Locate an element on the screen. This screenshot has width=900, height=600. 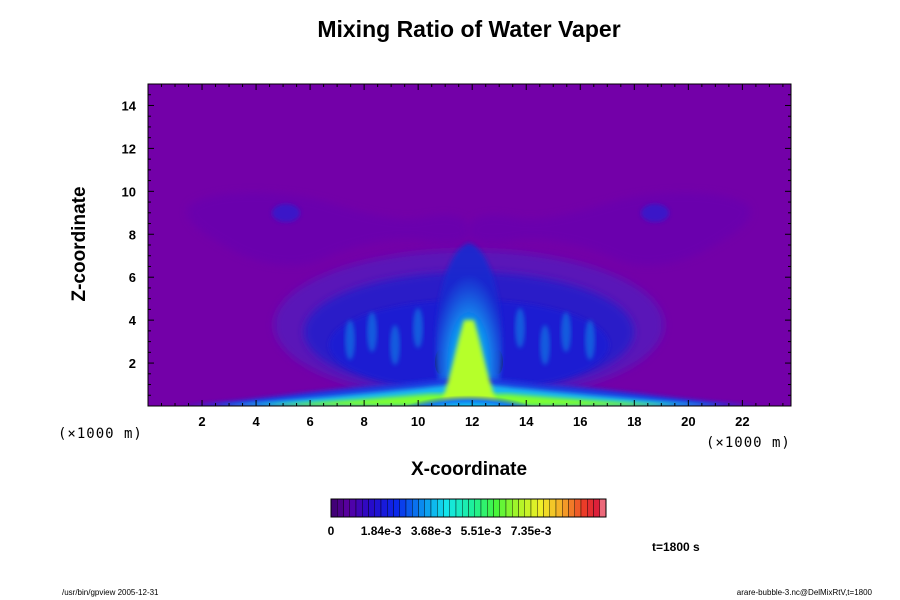
x-axis-label: X-coordinate is located at coordinates (469, 469).